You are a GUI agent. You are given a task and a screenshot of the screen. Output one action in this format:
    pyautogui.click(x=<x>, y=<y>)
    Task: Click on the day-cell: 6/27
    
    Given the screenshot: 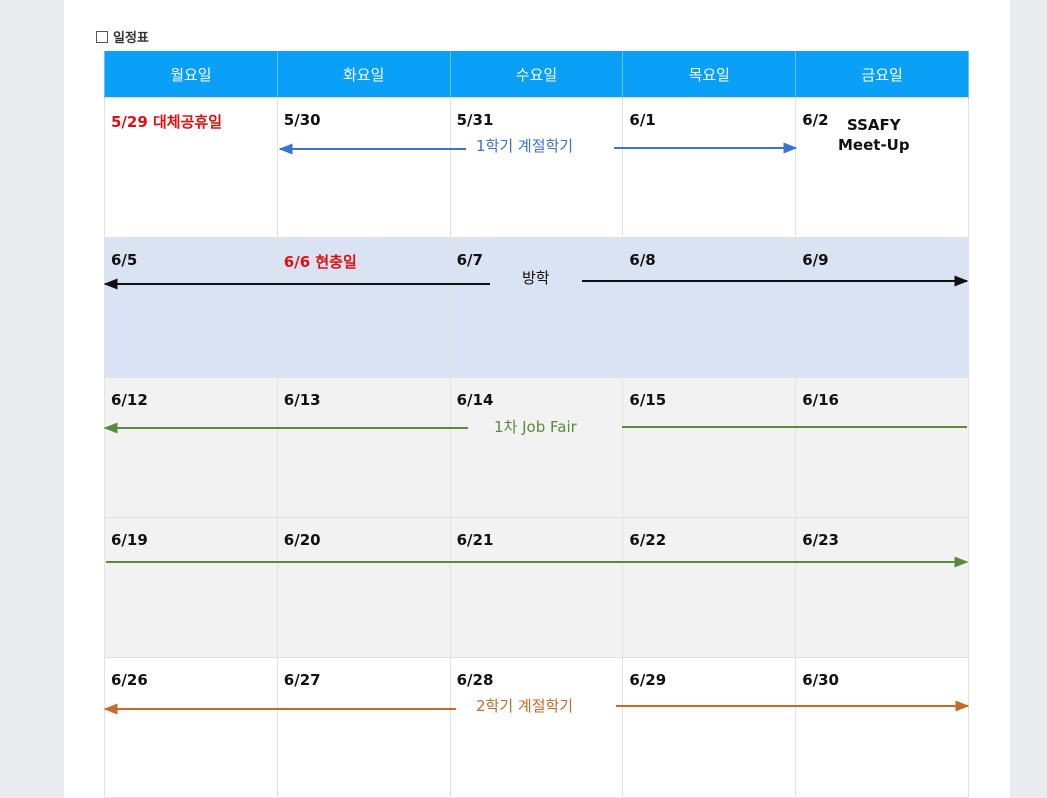 What is the action you would take?
    pyautogui.click(x=363, y=727)
    